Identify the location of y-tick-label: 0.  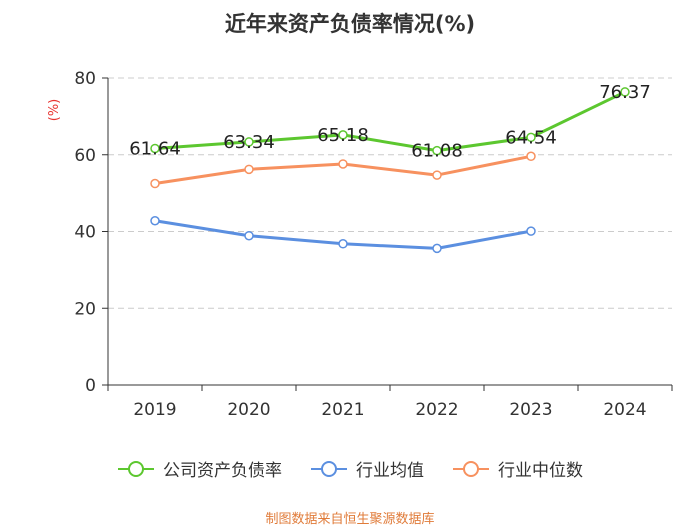
(90, 386).